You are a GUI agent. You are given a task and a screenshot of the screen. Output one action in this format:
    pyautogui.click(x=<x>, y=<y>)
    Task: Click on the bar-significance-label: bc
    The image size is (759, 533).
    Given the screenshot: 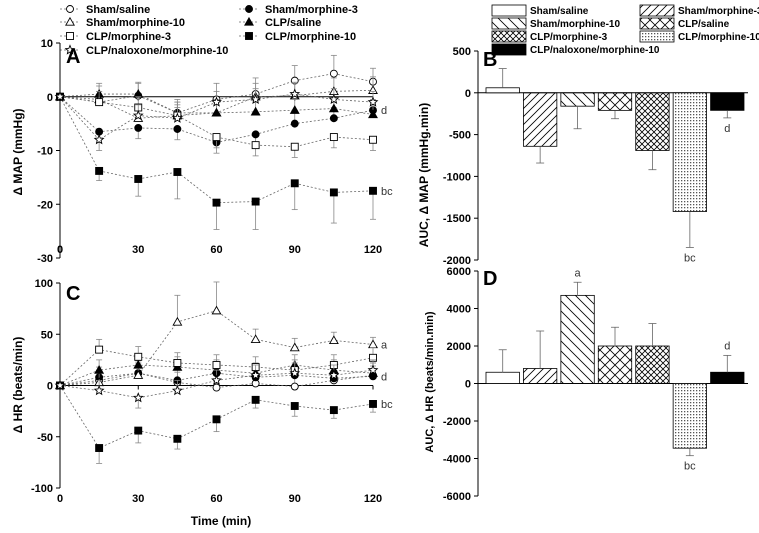 What is the action you would take?
    pyautogui.click(x=690, y=258)
    